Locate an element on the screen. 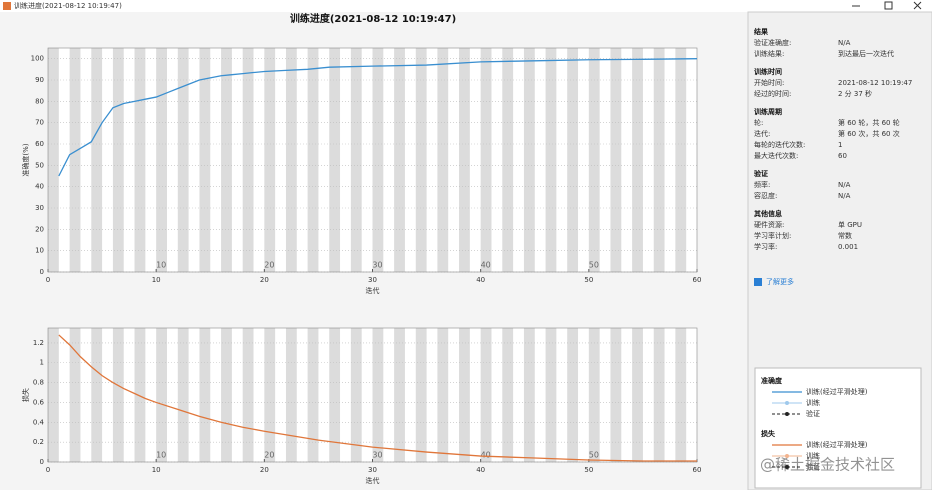  y-axis-label: 损失 is located at coordinates (25, 395).